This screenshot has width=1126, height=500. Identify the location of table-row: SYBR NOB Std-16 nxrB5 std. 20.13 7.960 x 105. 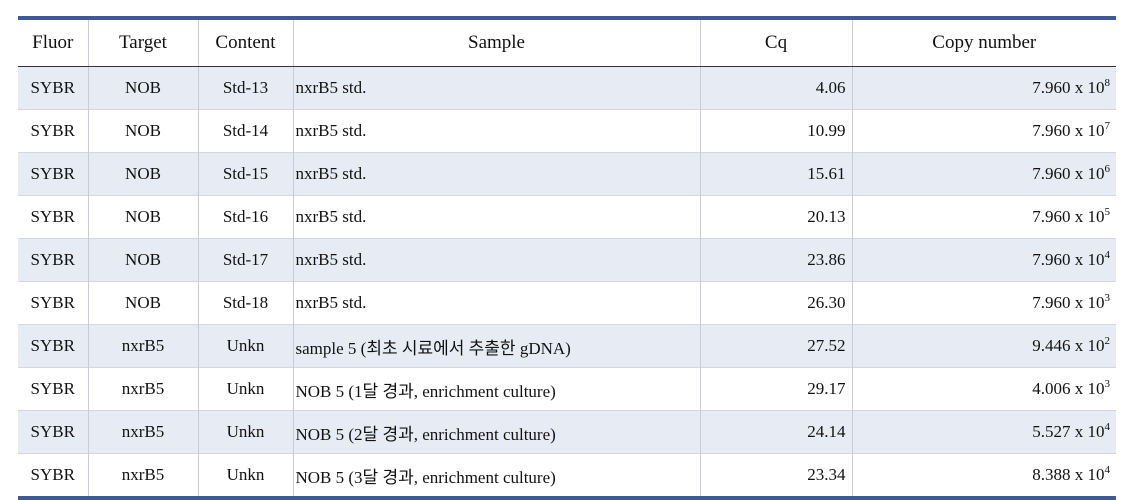
(567, 217).